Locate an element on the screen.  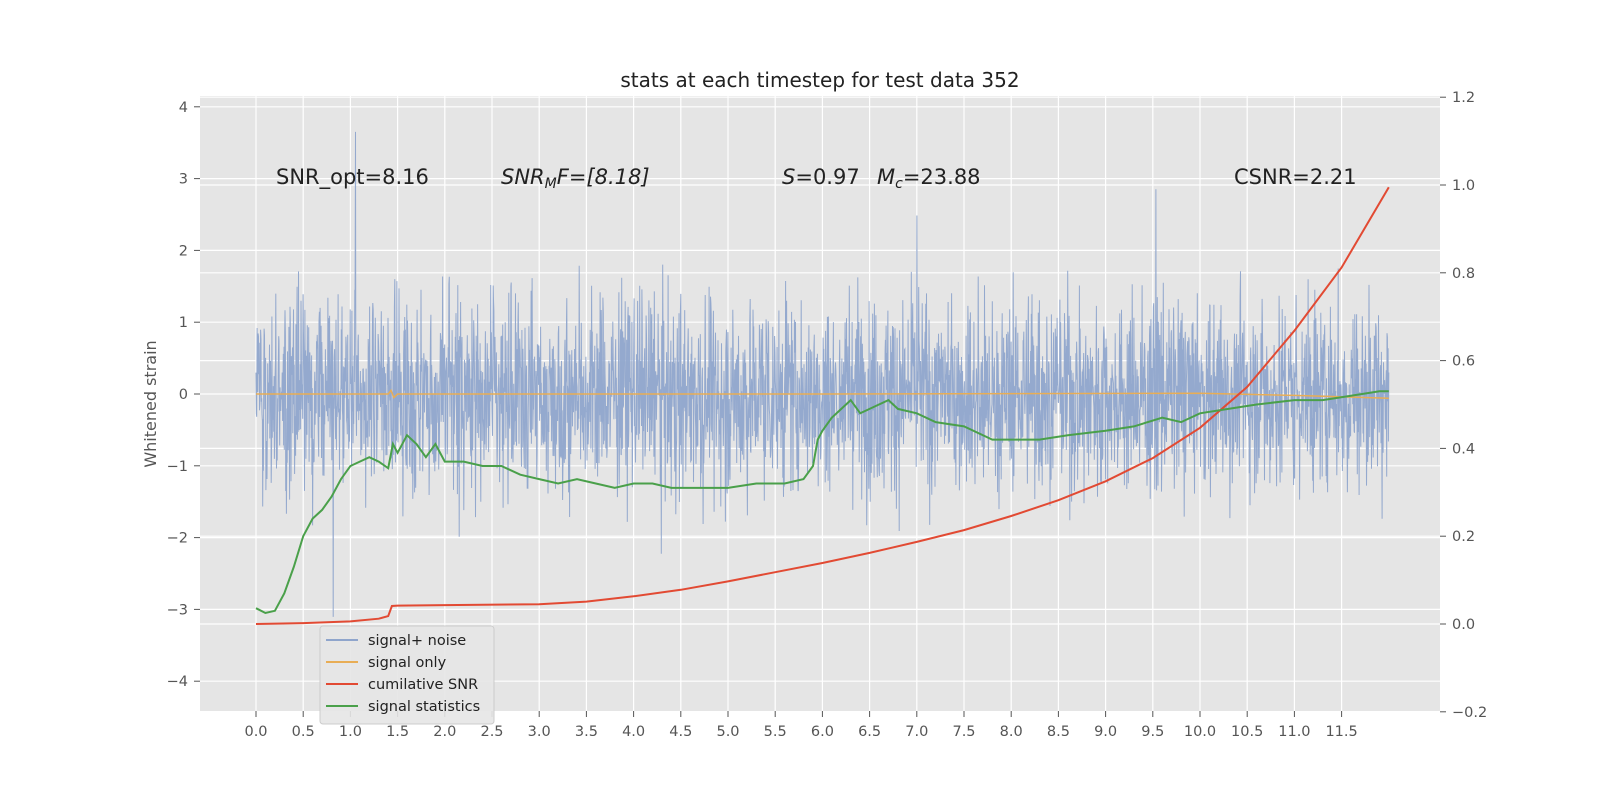
series-line-signal-only is located at coordinates (822, 394).